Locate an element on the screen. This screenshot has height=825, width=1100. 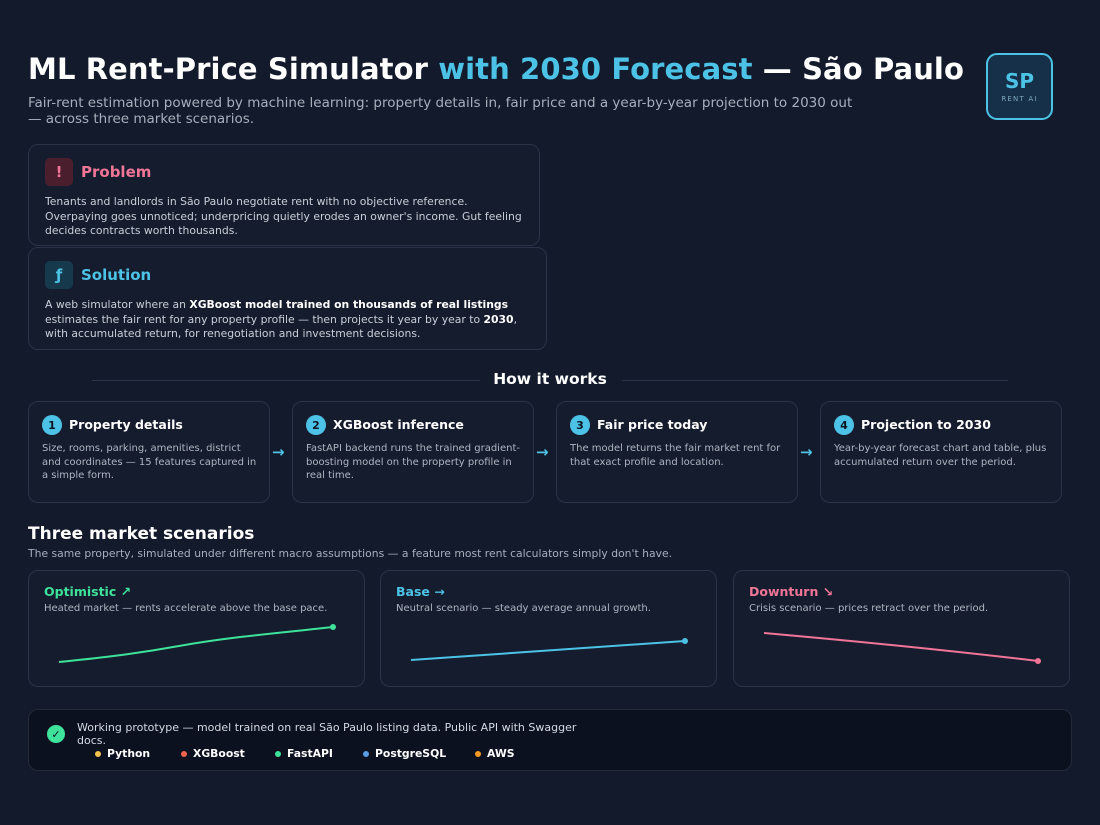
title-tail: — São Paulo is located at coordinates (858, 69).